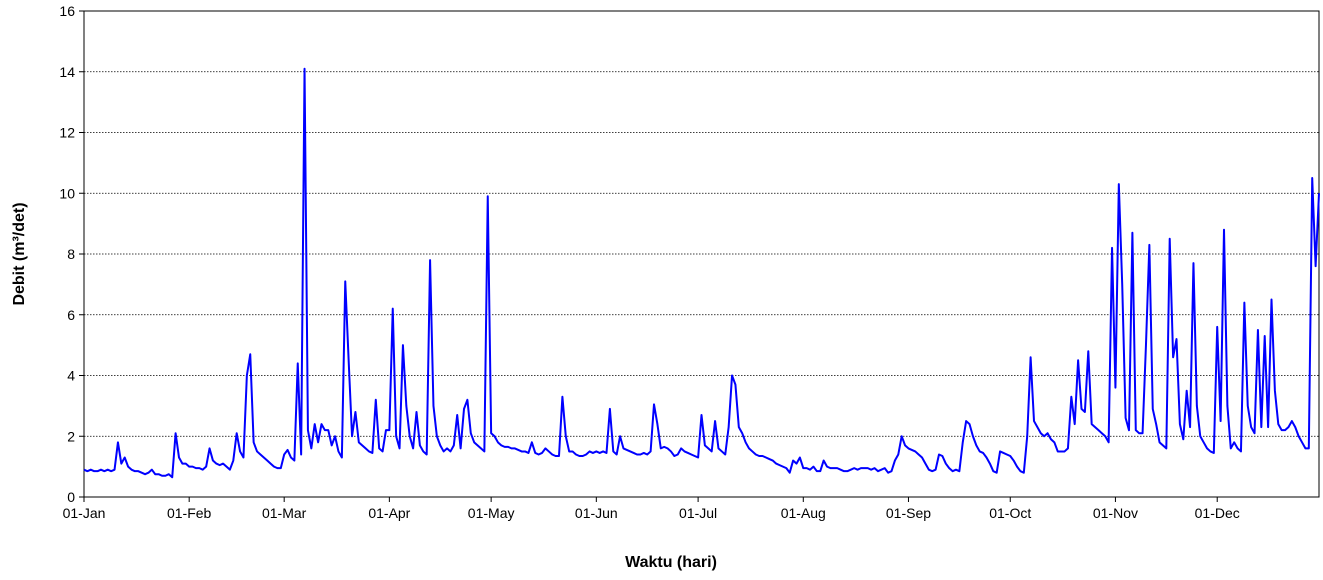 This screenshot has height=580, width=1323. What do you see at coordinates (71, 254) in the screenshot?
I see `y-tick-label: 8` at bounding box center [71, 254].